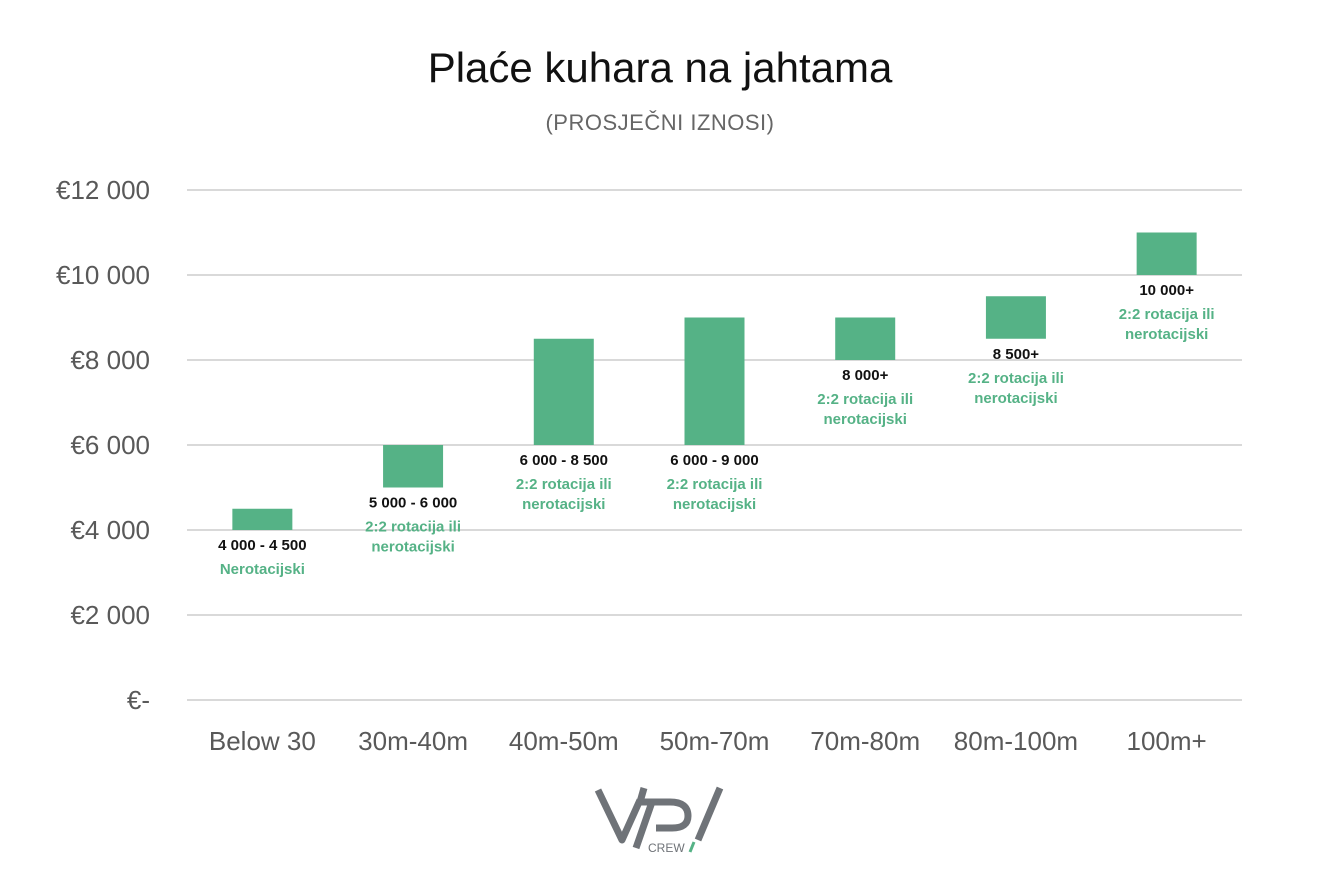  What do you see at coordinates (1167, 741) in the screenshot?
I see `x-tick-label: 100m+` at bounding box center [1167, 741].